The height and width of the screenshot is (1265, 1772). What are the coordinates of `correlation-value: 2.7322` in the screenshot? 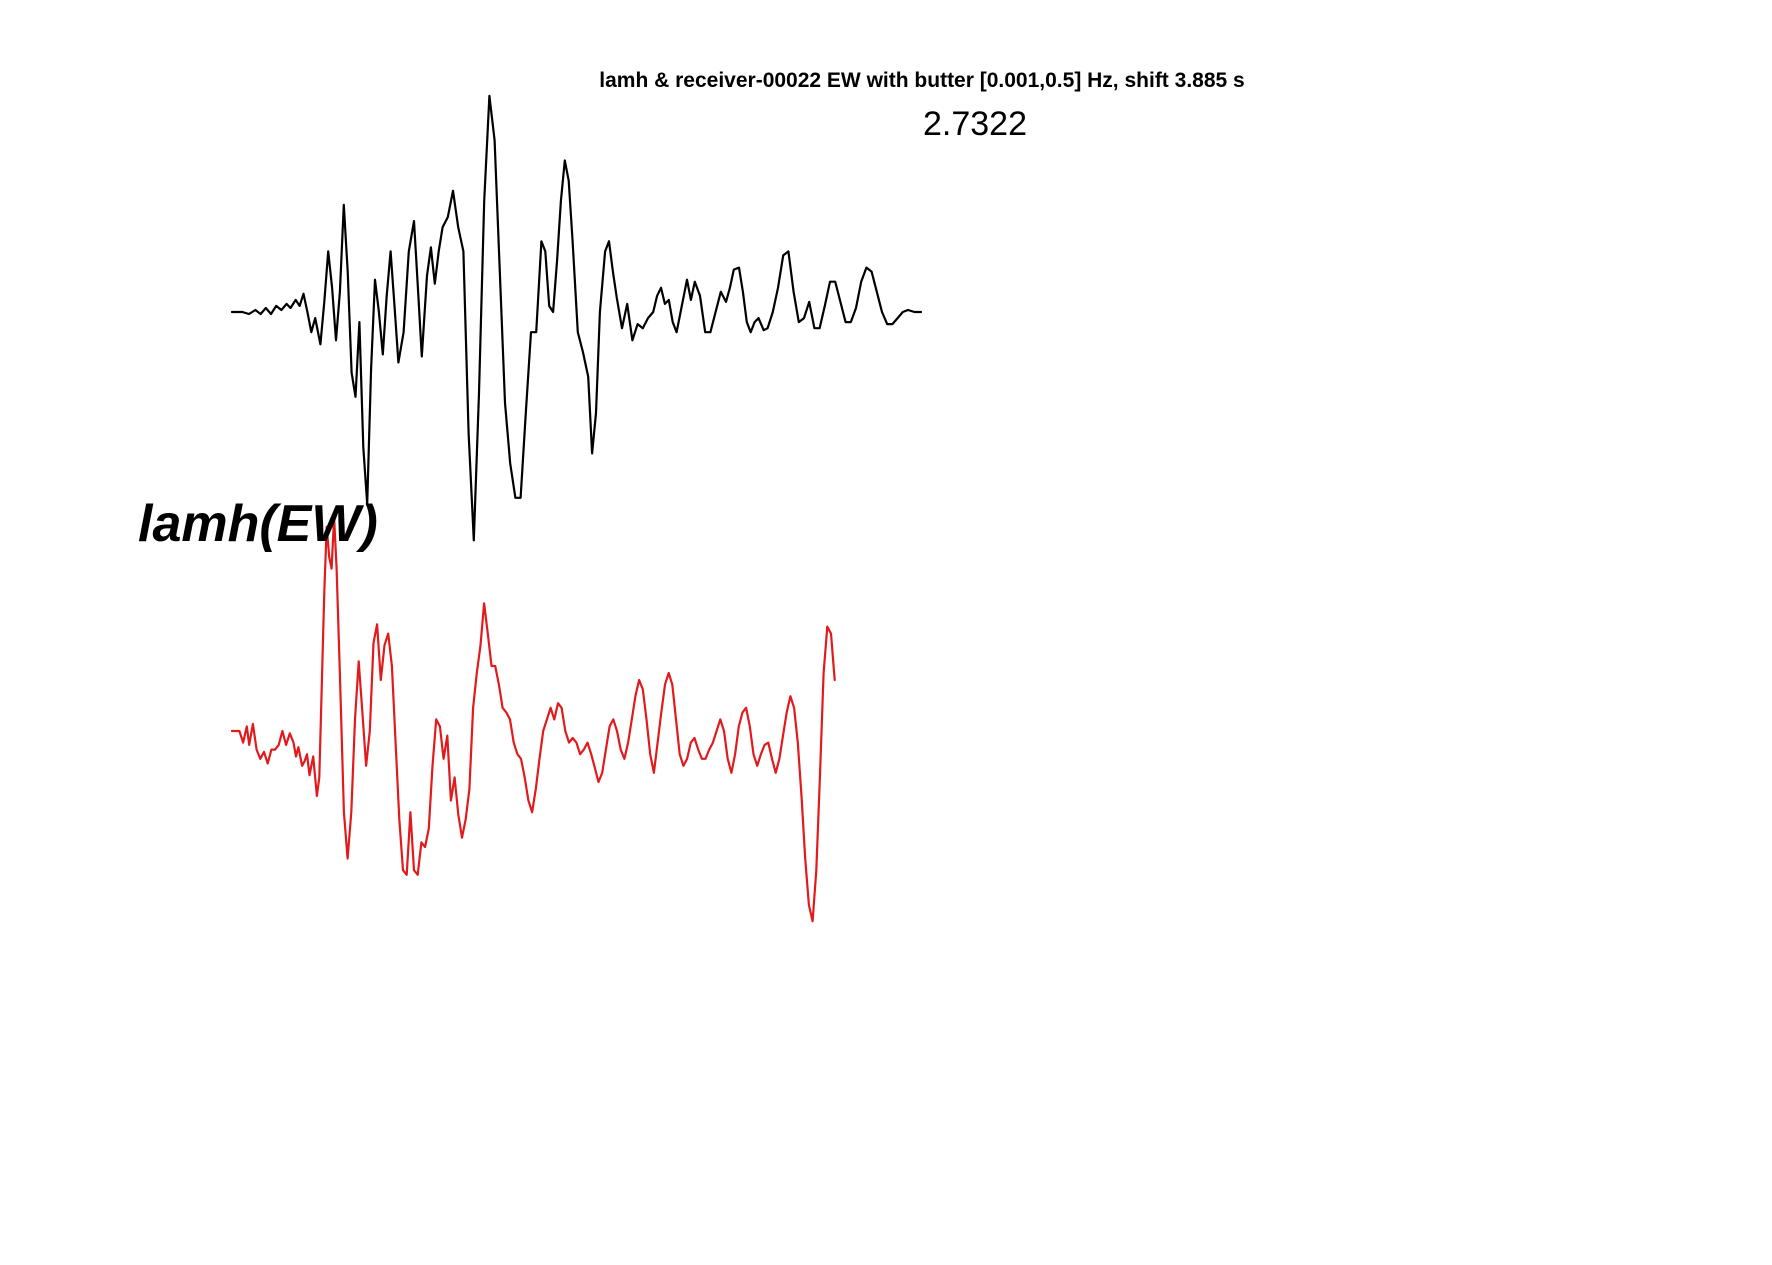 It's located at (975, 124).